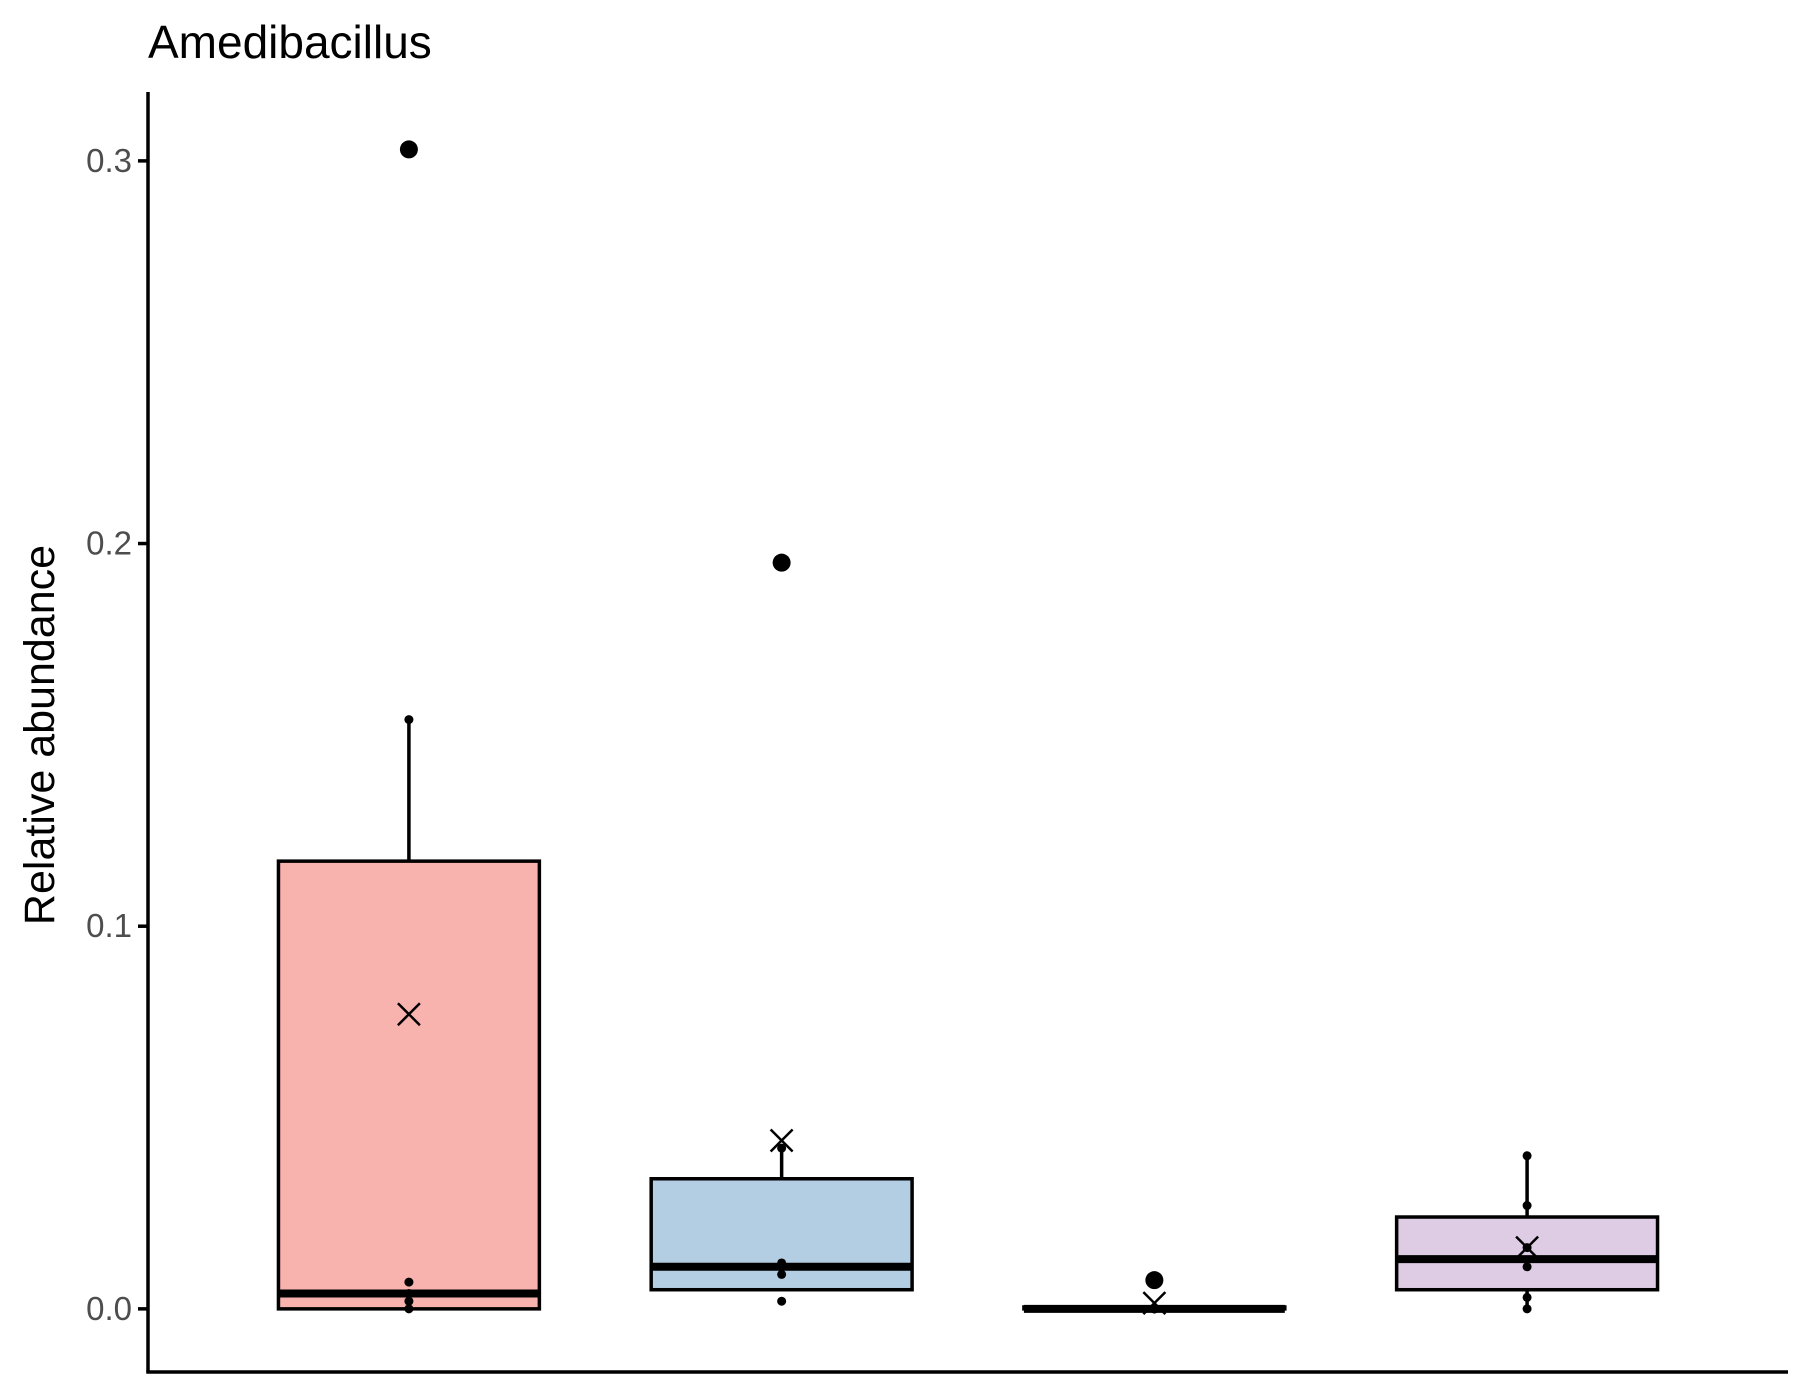 This screenshot has height=1400, width=1800. I want to click on y-tick-label: 0.0, so click(109, 1308).